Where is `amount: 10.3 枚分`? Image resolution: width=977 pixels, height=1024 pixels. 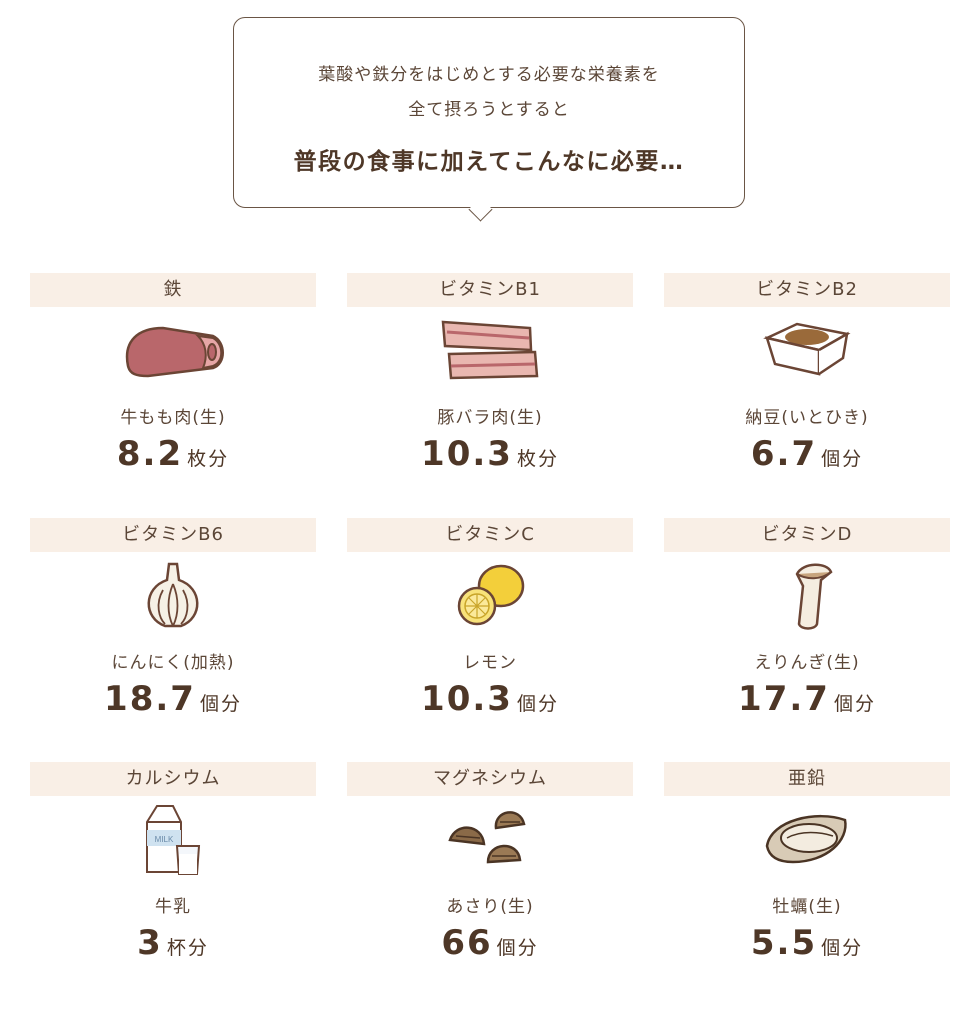
amount: 10.3 枚分 is located at coordinates (490, 454).